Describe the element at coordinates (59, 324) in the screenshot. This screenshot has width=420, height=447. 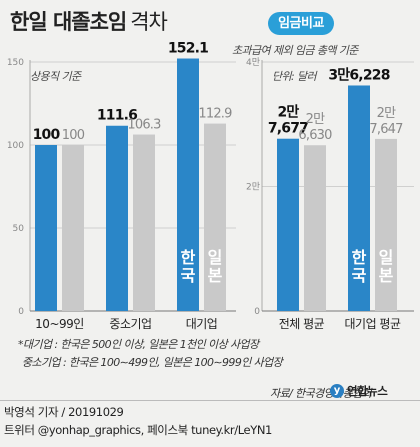
I see `category-label: 10~99인` at that location.